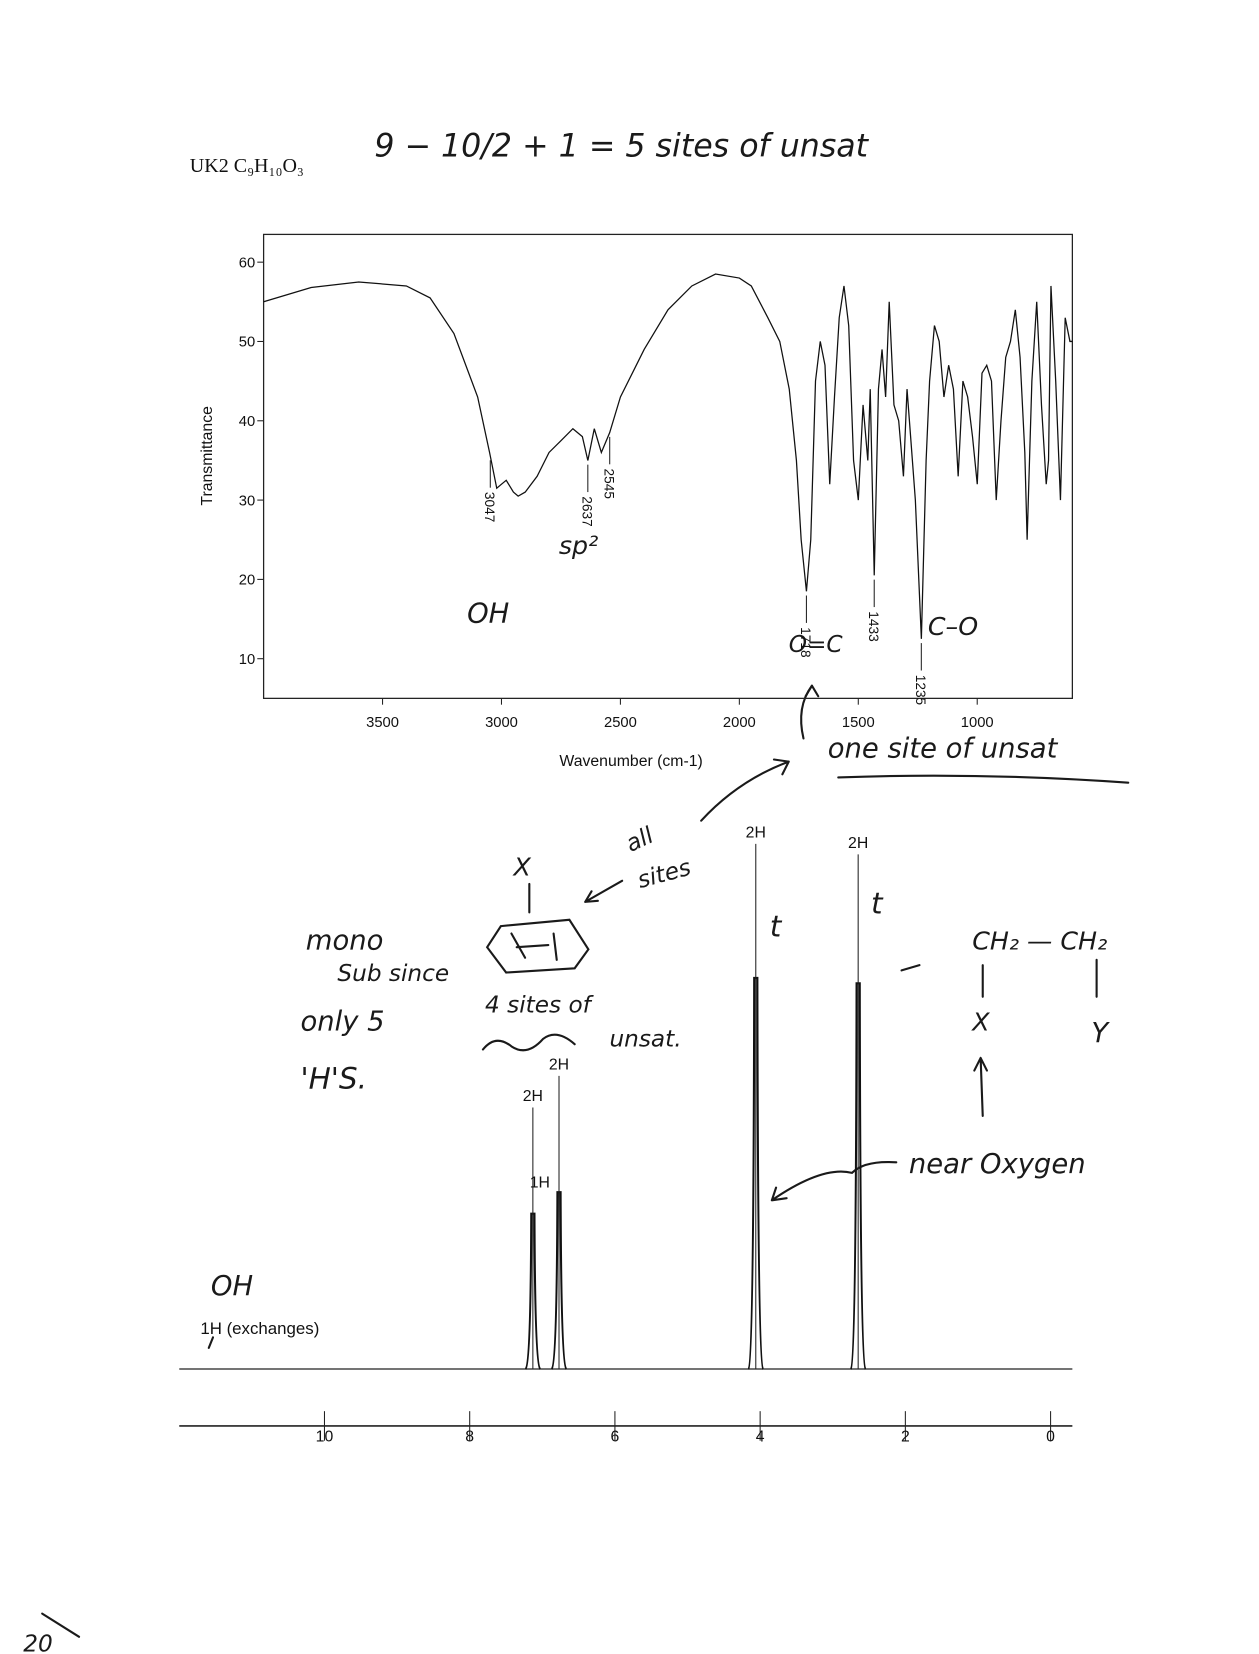 This screenshot has height=1654, width=1259. What do you see at coordinates (540, 1005) in the screenshot?
I see `handwritten-note: 4 sites of` at bounding box center [540, 1005].